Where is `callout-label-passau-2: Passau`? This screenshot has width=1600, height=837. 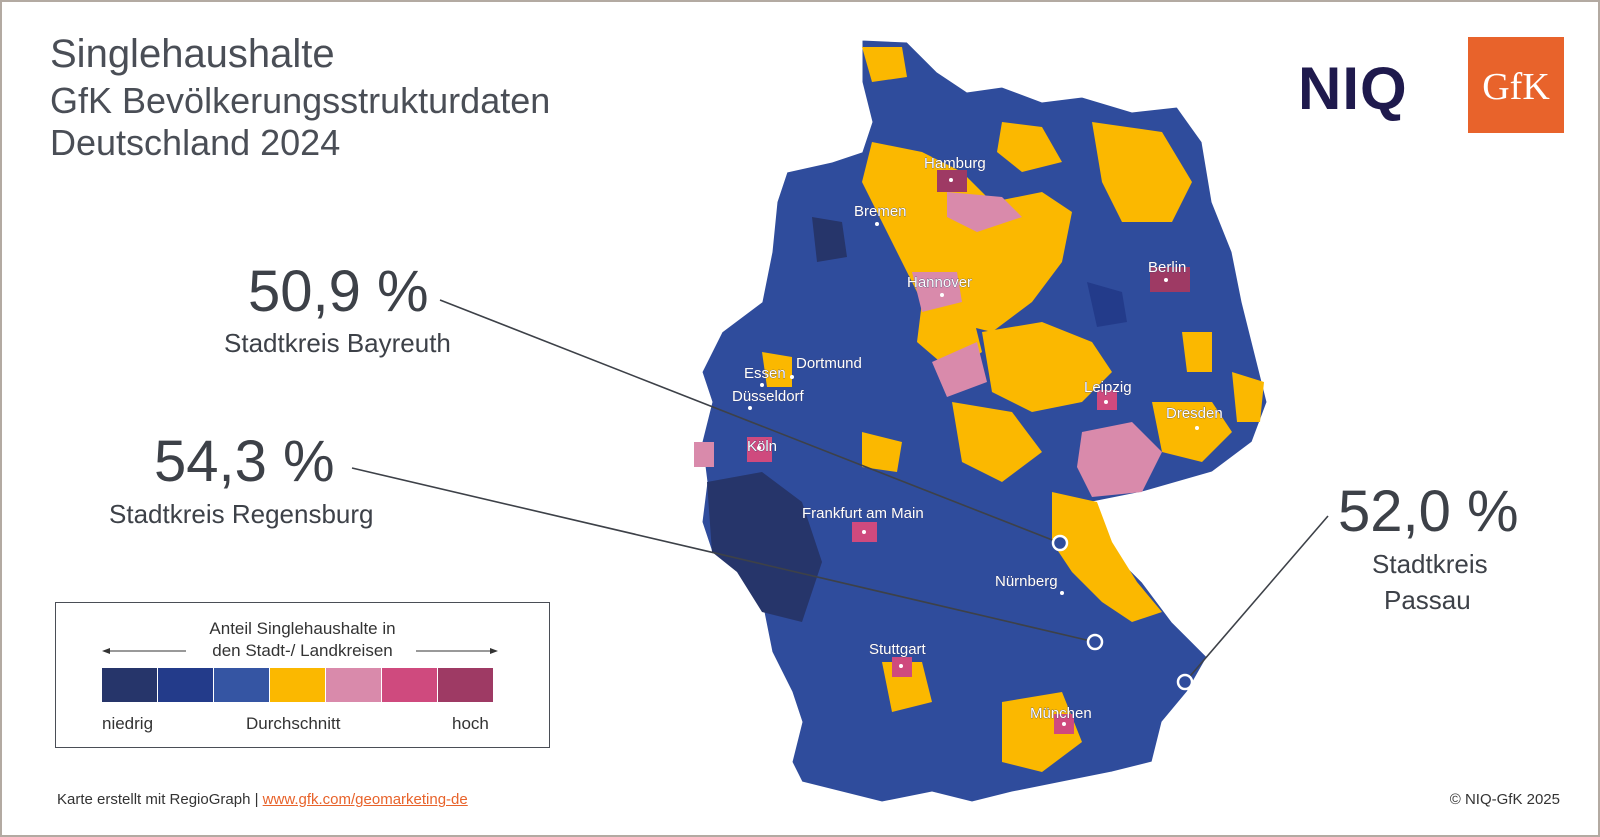
callout-label-passau-2: Passau is located at coordinates (1427, 600).